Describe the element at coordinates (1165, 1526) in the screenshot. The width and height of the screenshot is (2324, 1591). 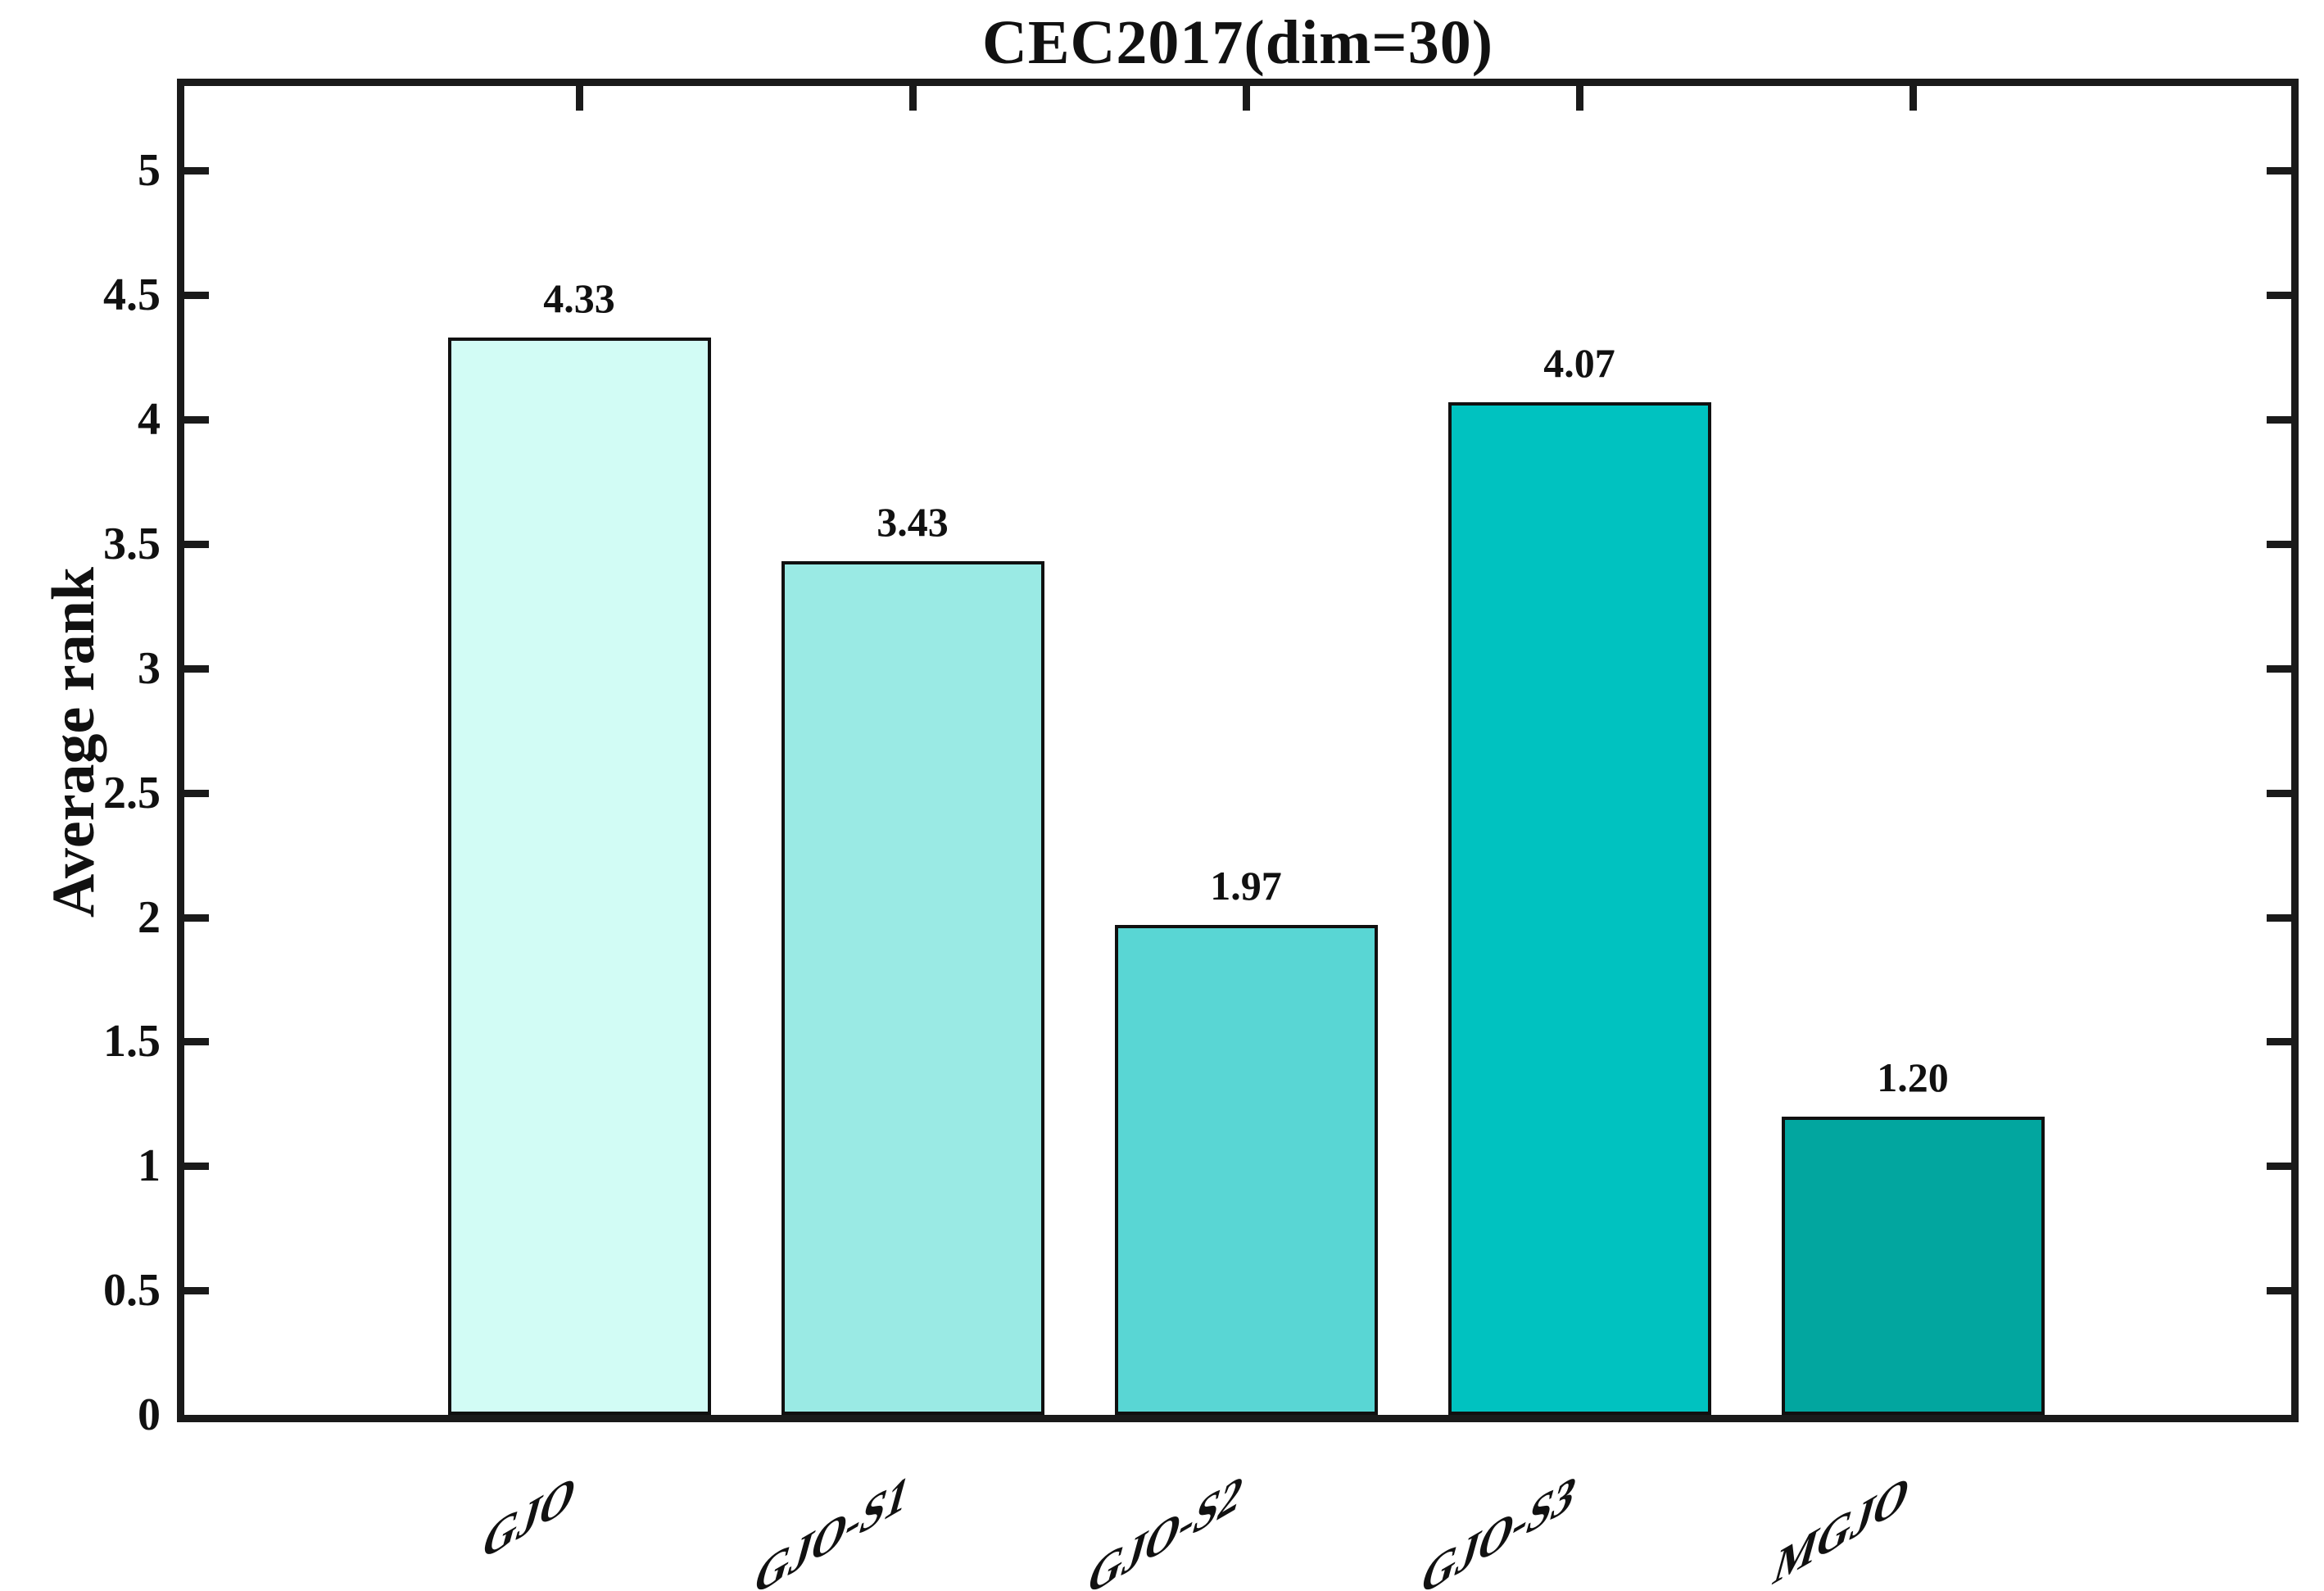
I see `x-tick-label-GJO-S2: GJO-S2` at that location.